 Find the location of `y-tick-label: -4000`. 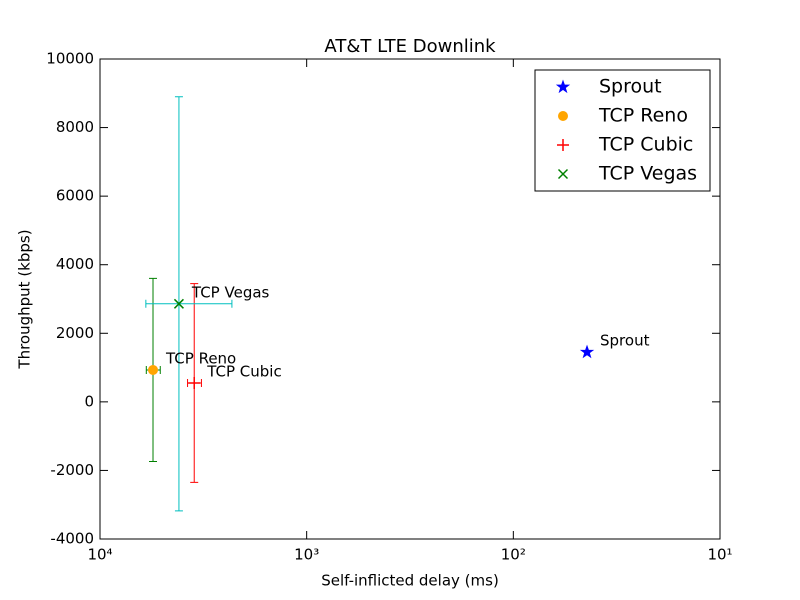

y-tick-label: -4000 is located at coordinates (72, 539).